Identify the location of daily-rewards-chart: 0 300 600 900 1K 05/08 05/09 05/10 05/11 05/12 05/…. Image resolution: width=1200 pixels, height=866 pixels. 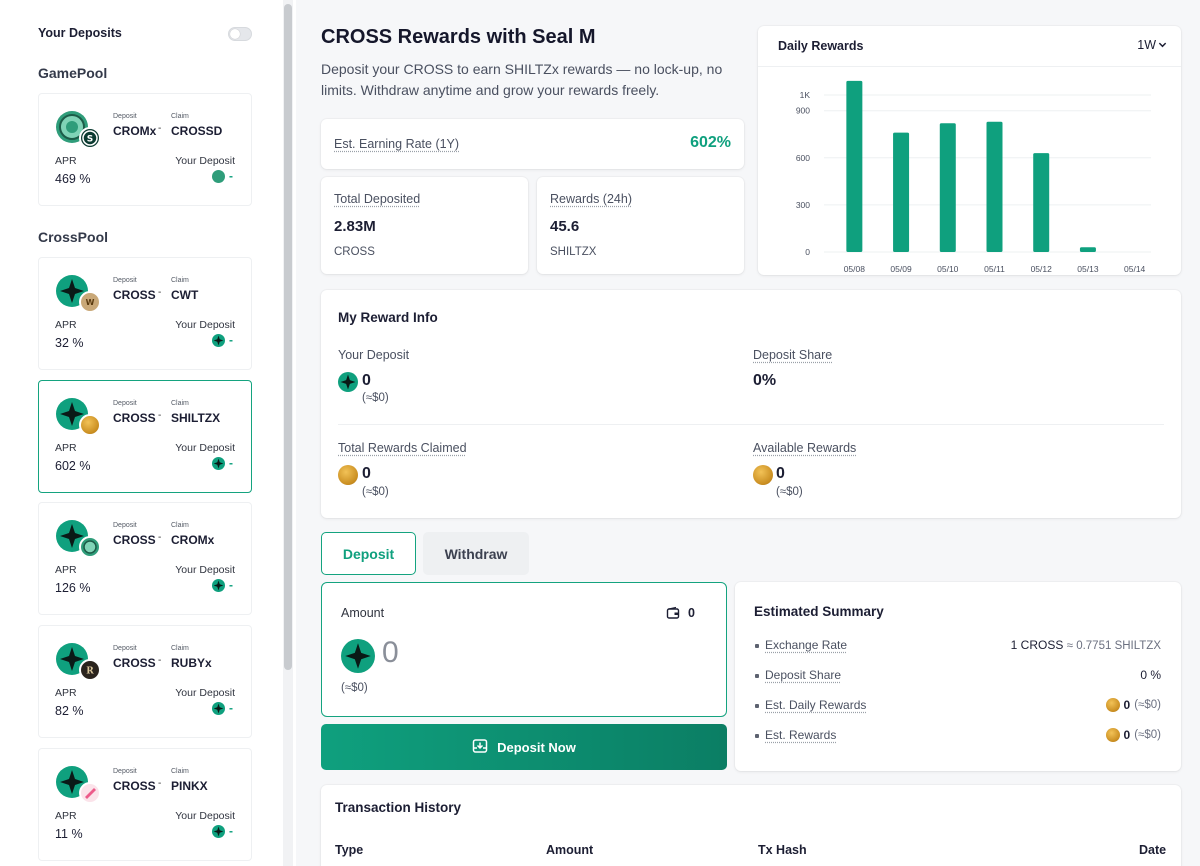
(973, 177).